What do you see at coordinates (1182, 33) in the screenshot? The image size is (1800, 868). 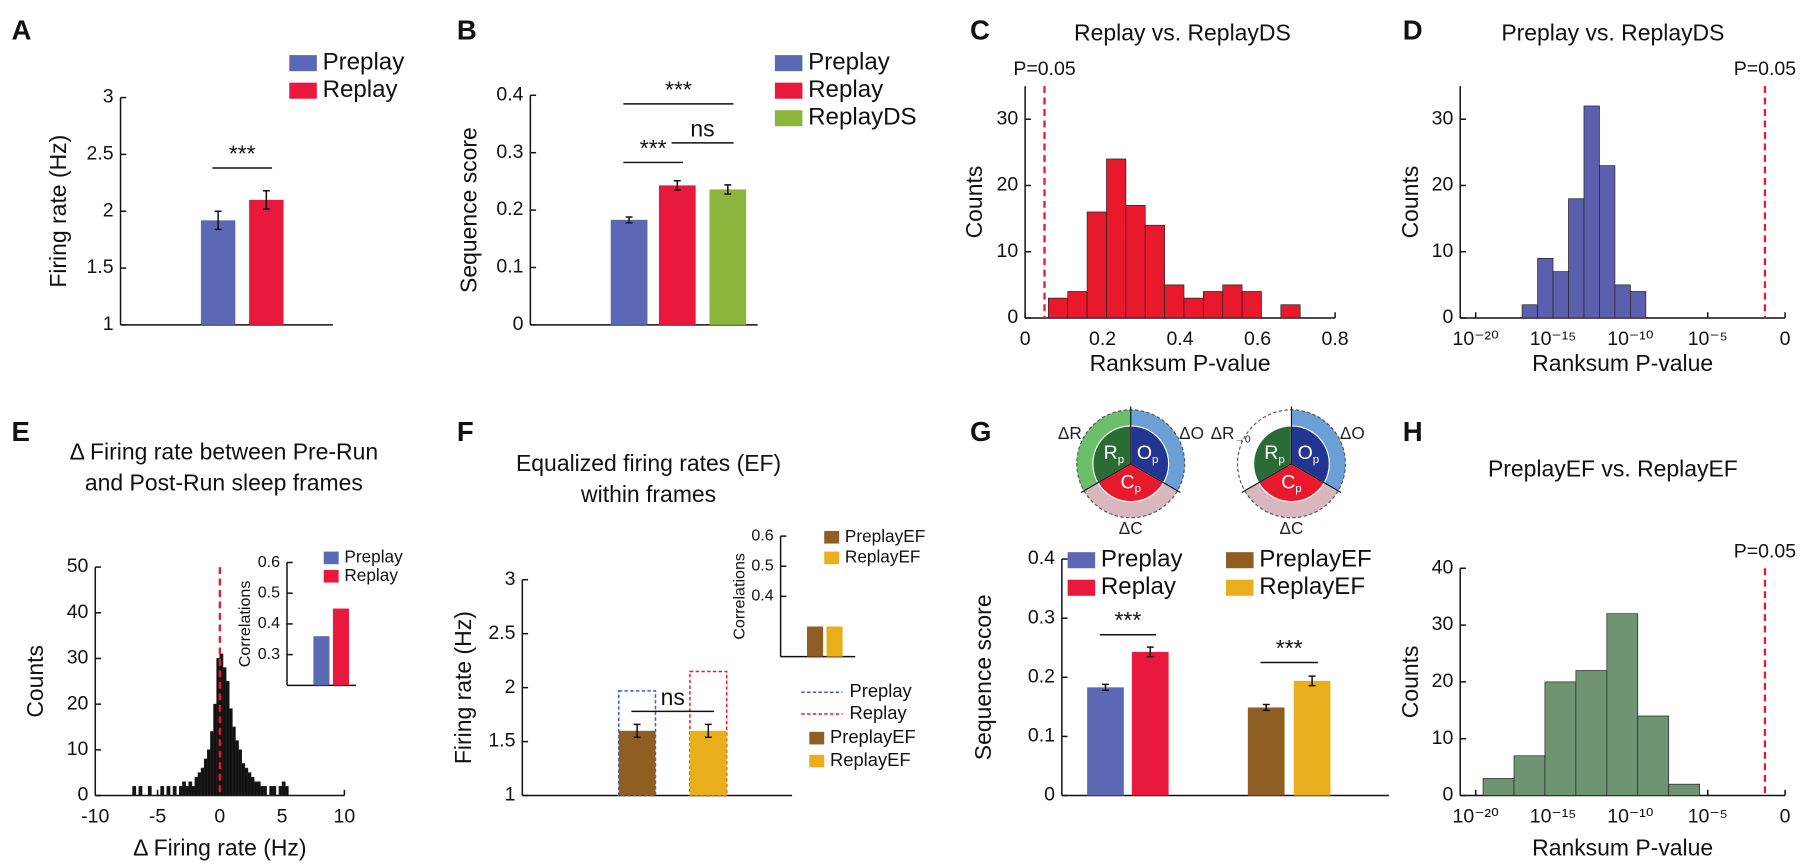 I see `panel-title: Replay vs. ReplayDS` at bounding box center [1182, 33].